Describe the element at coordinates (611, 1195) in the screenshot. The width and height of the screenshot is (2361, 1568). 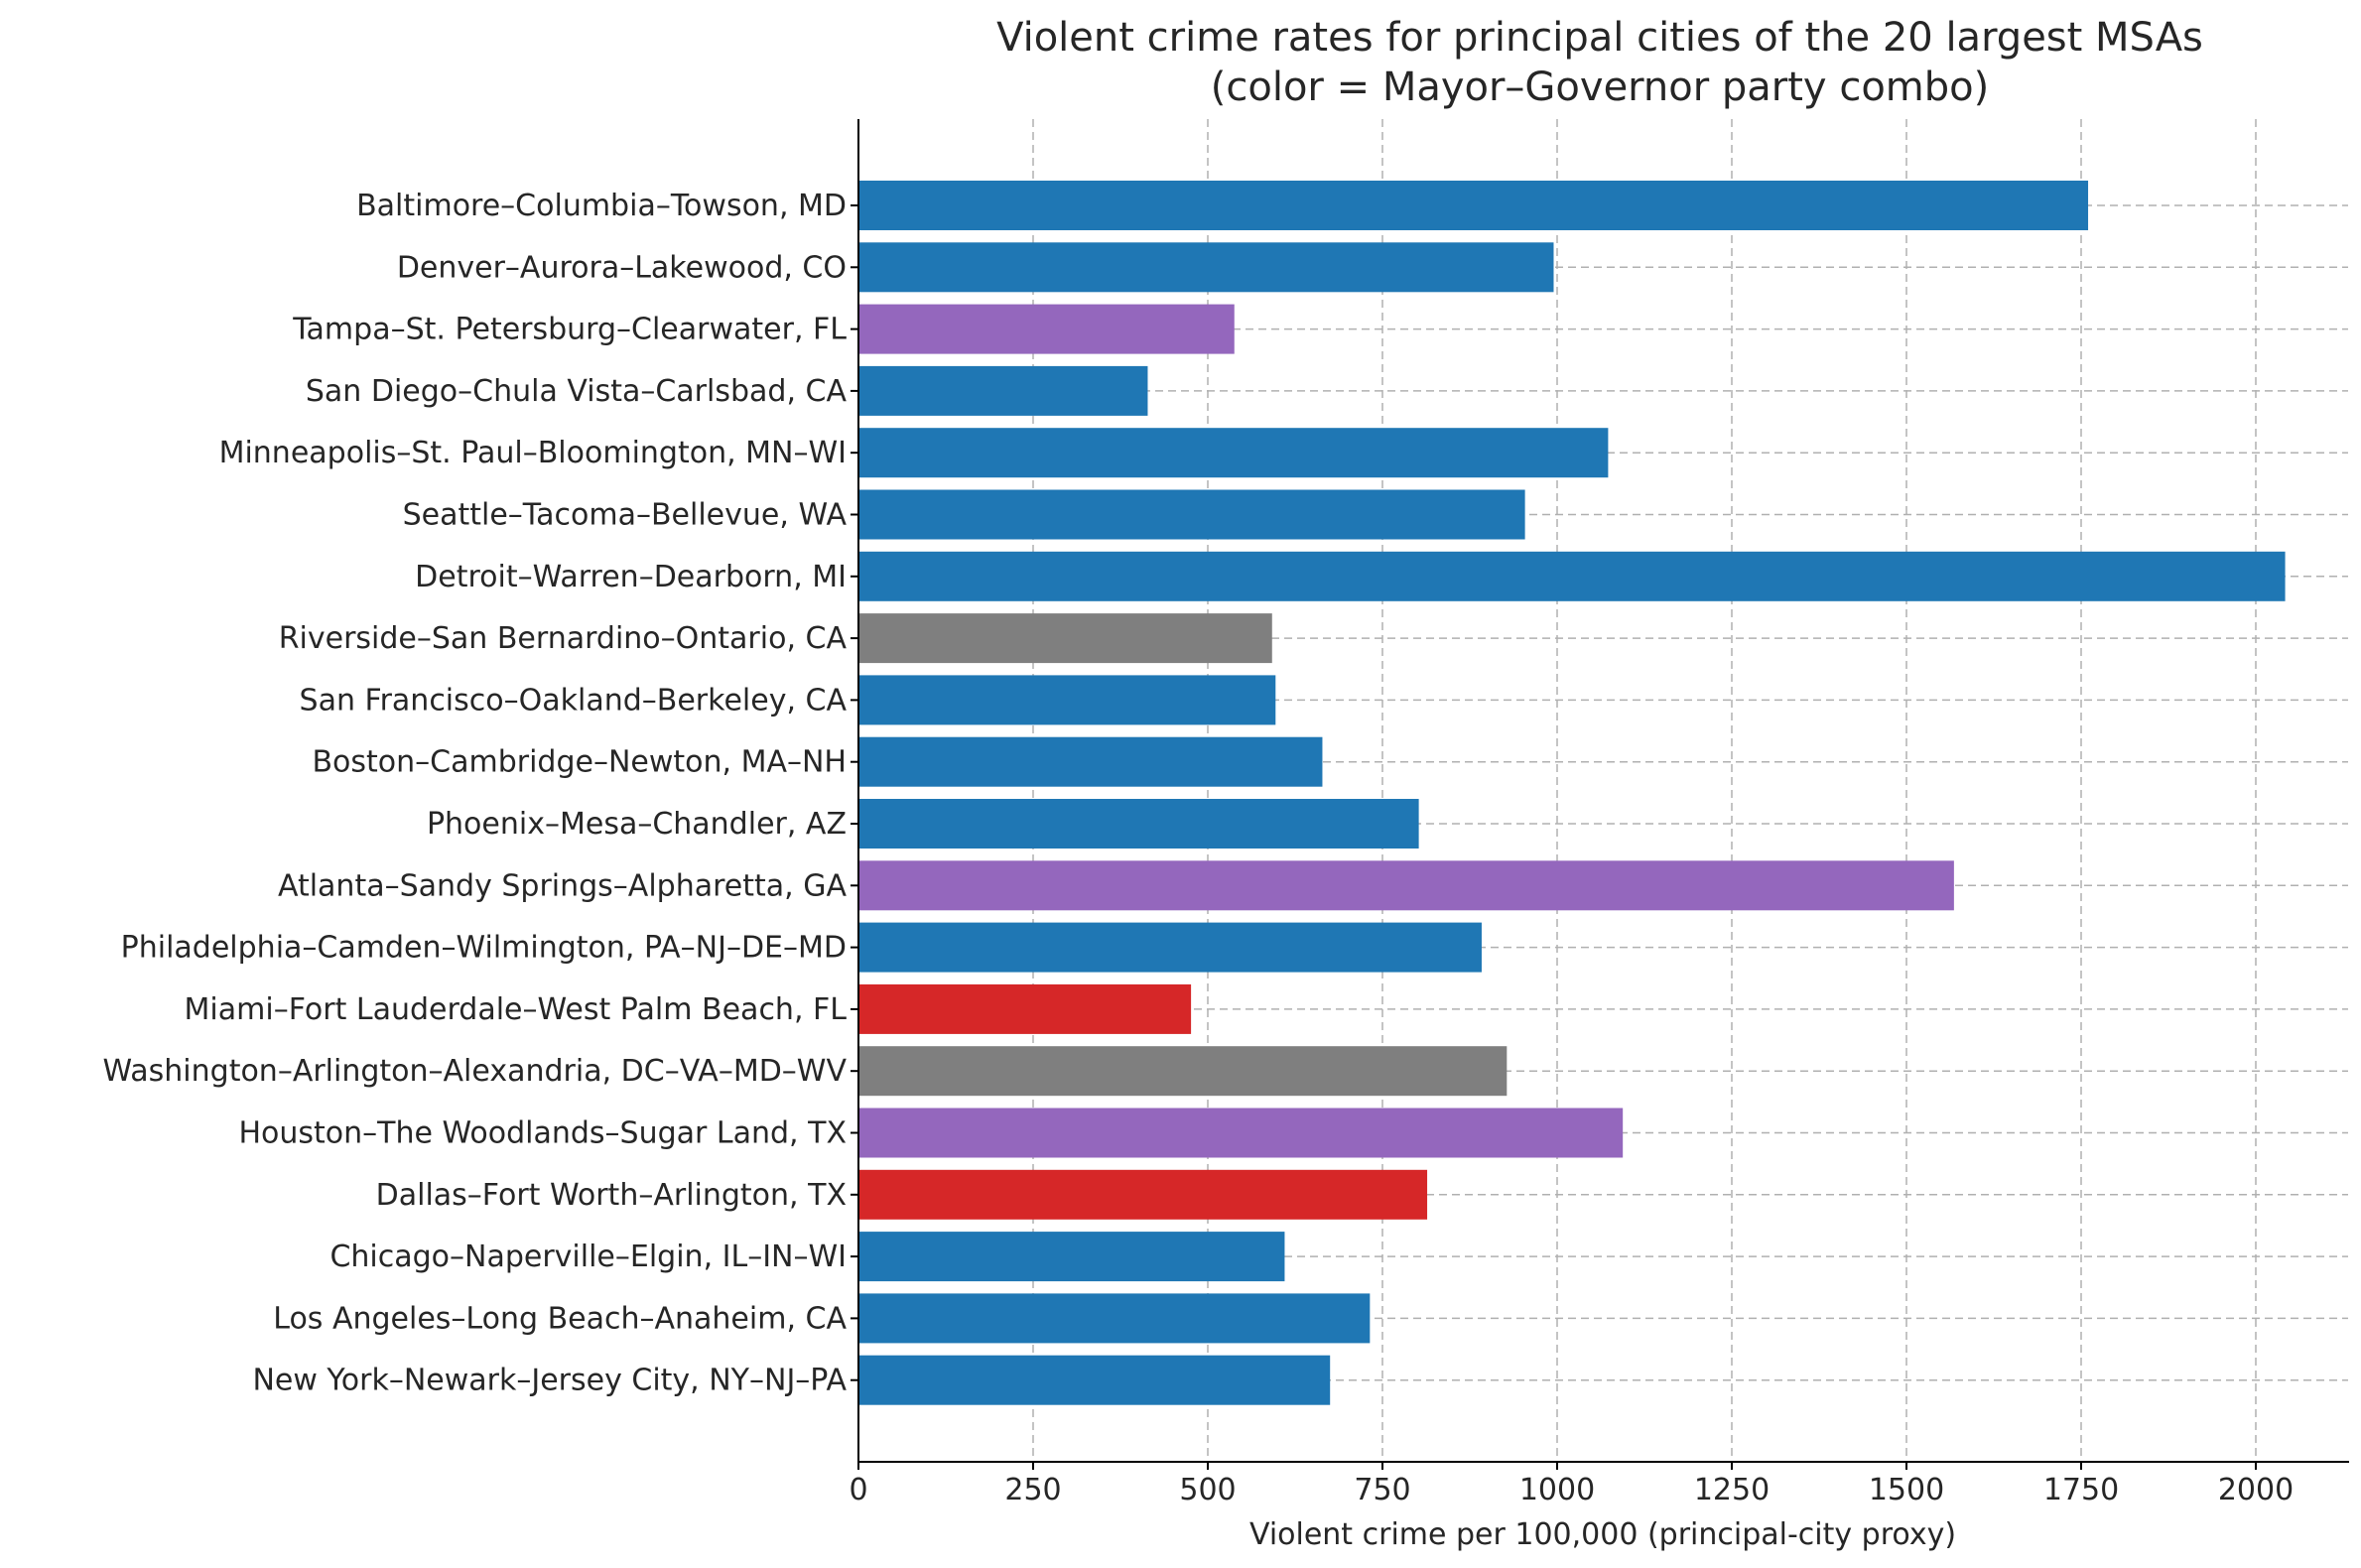
I see `y-tick-label: Dallas–Fort Worth–Arlington, TX` at that location.